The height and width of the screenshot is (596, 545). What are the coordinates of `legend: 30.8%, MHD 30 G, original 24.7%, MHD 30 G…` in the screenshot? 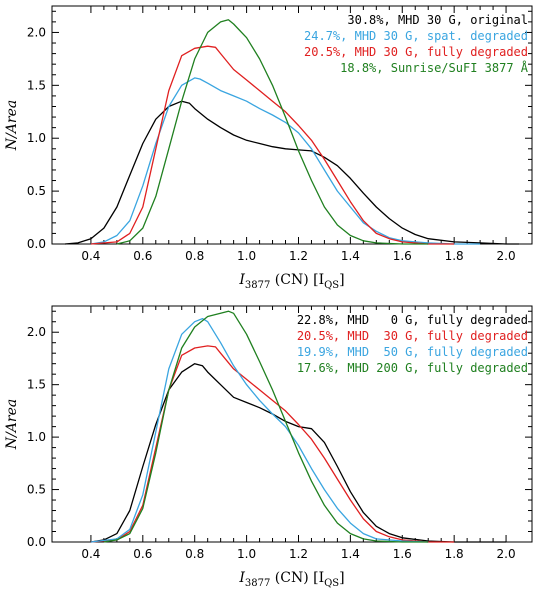 It's located at (416, 44).